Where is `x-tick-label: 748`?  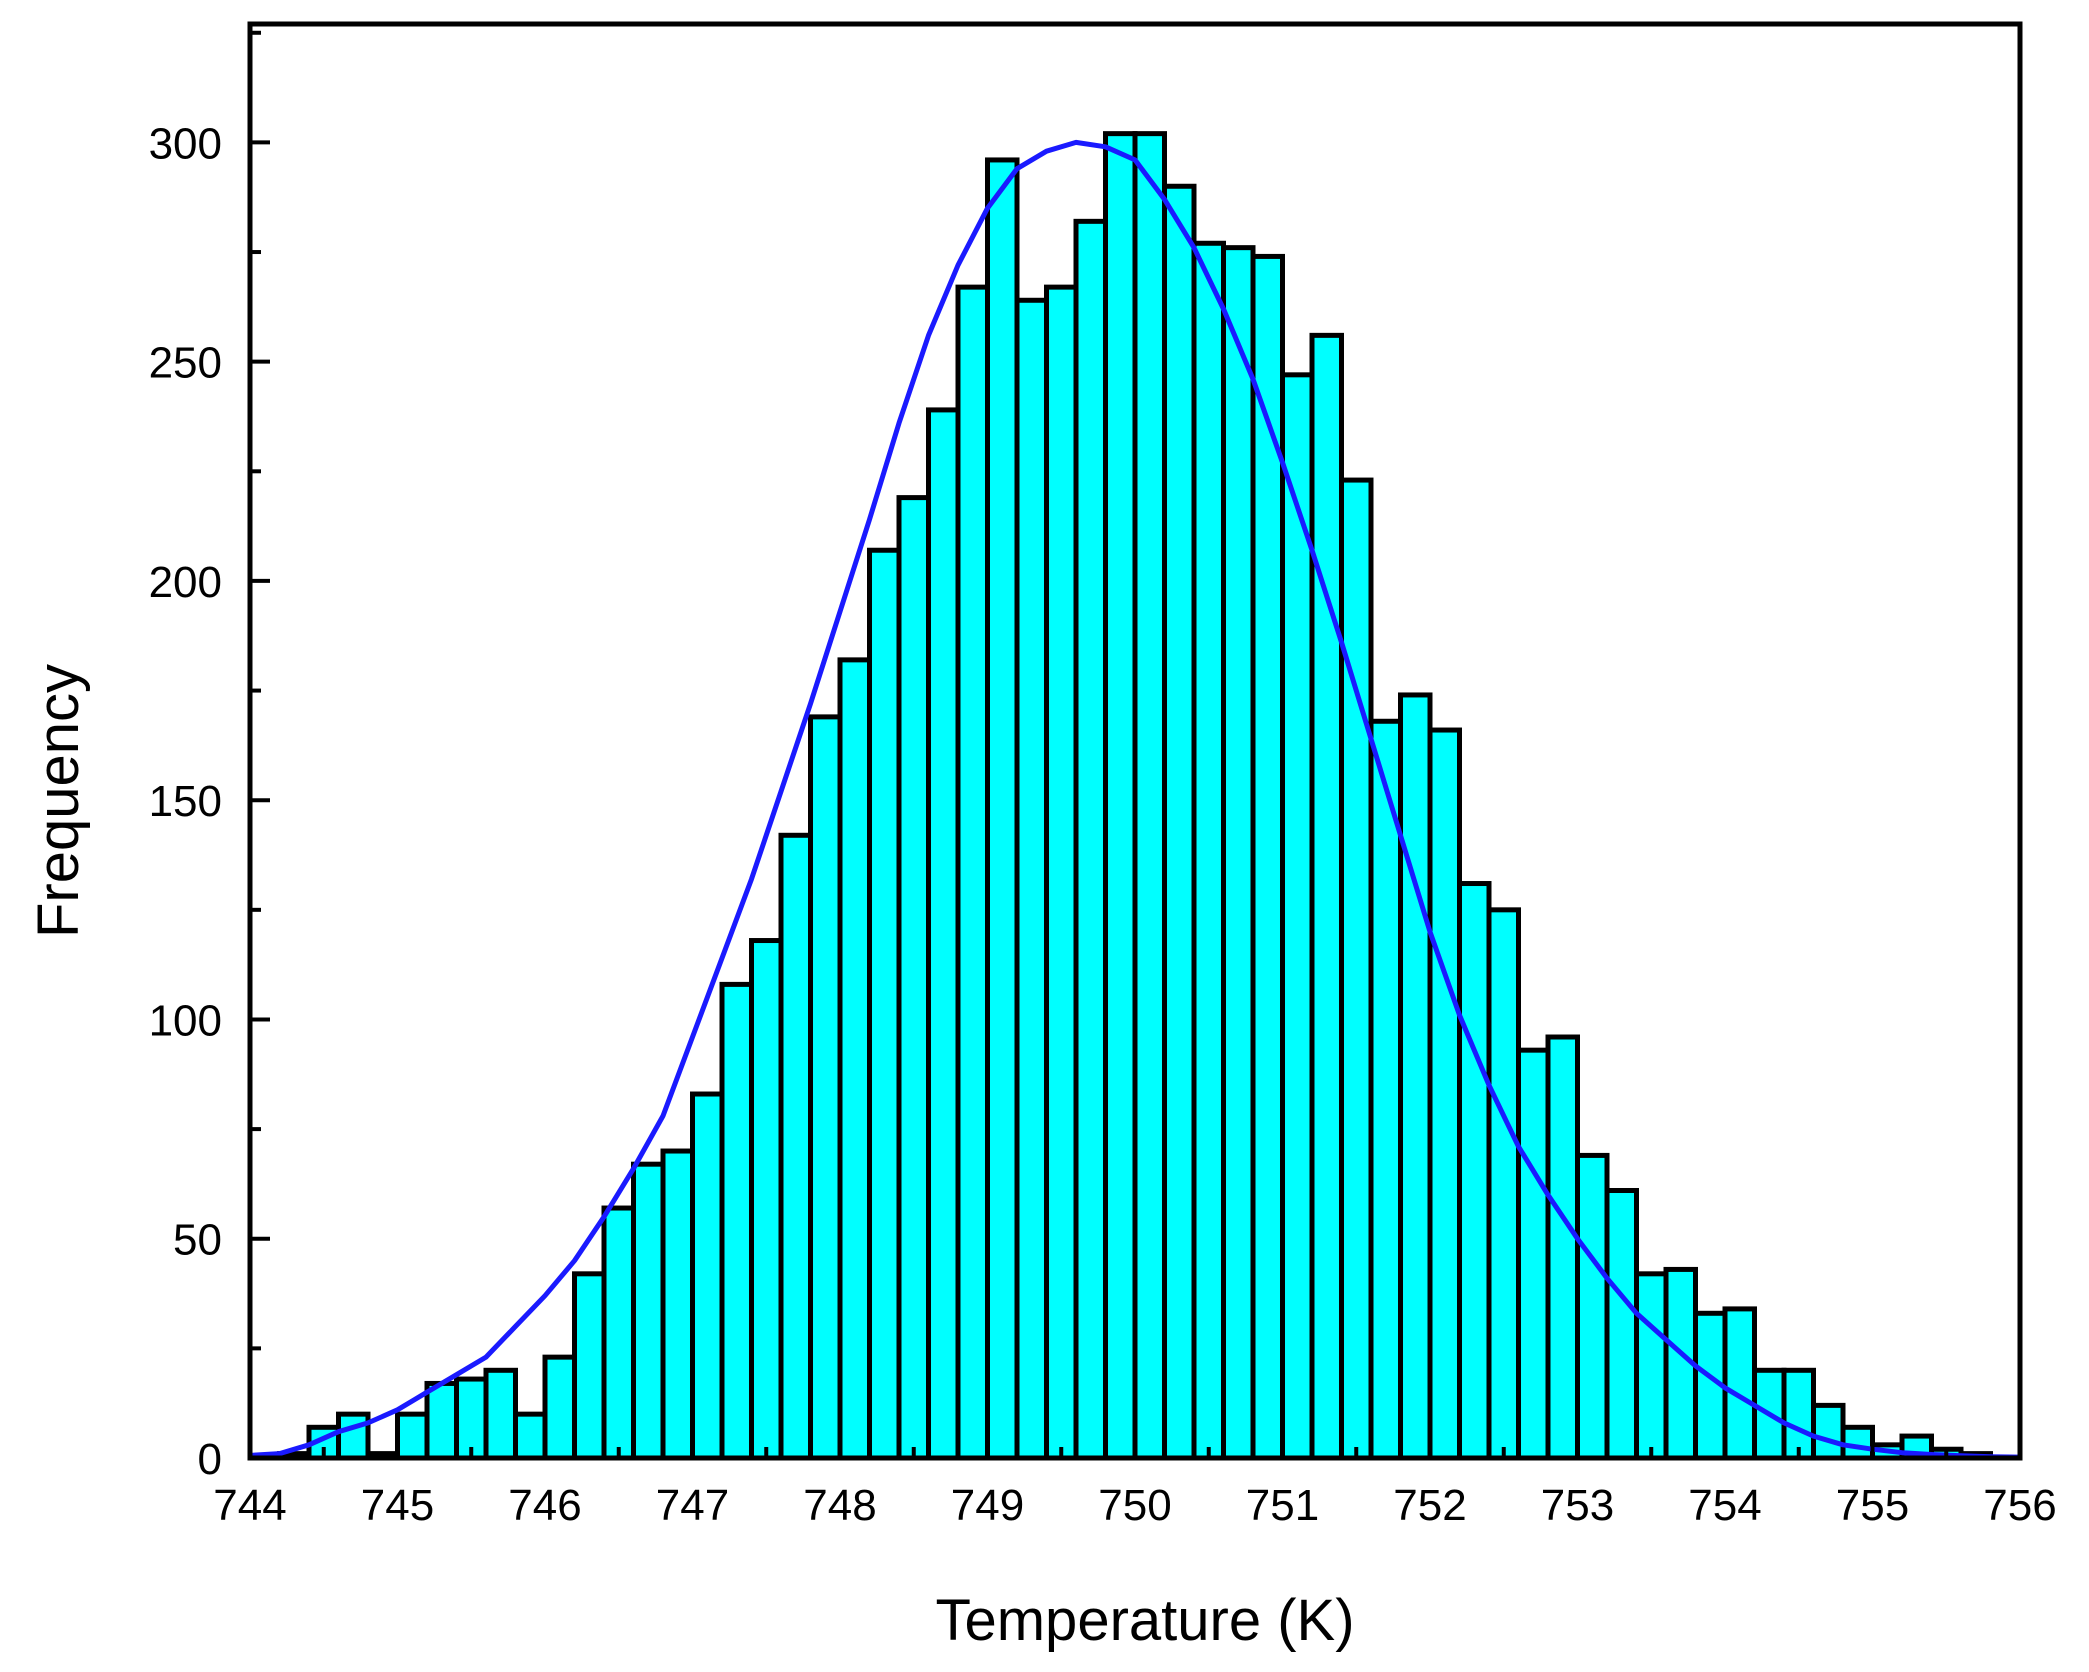
x-tick-label: 748 is located at coordinates (839, 1505).